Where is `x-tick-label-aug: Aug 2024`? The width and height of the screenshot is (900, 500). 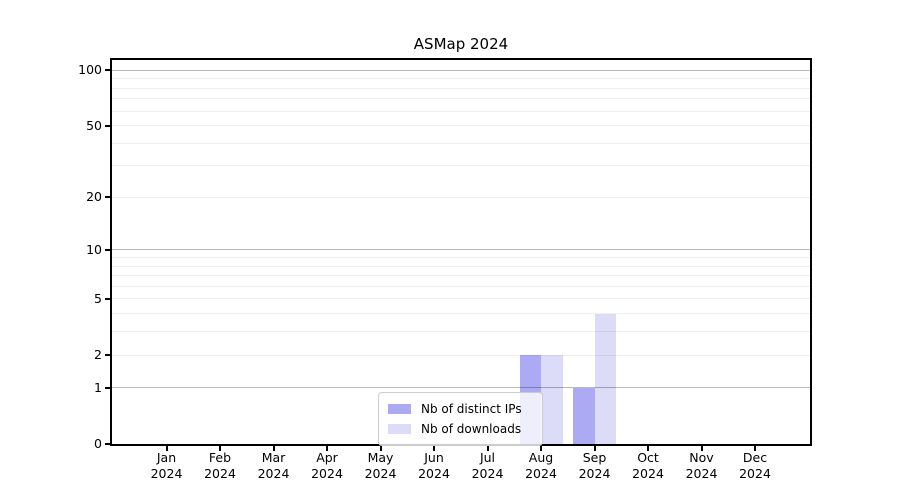 x-tick-label-aug: Aug 2024 is located at coordinates (541, 465).